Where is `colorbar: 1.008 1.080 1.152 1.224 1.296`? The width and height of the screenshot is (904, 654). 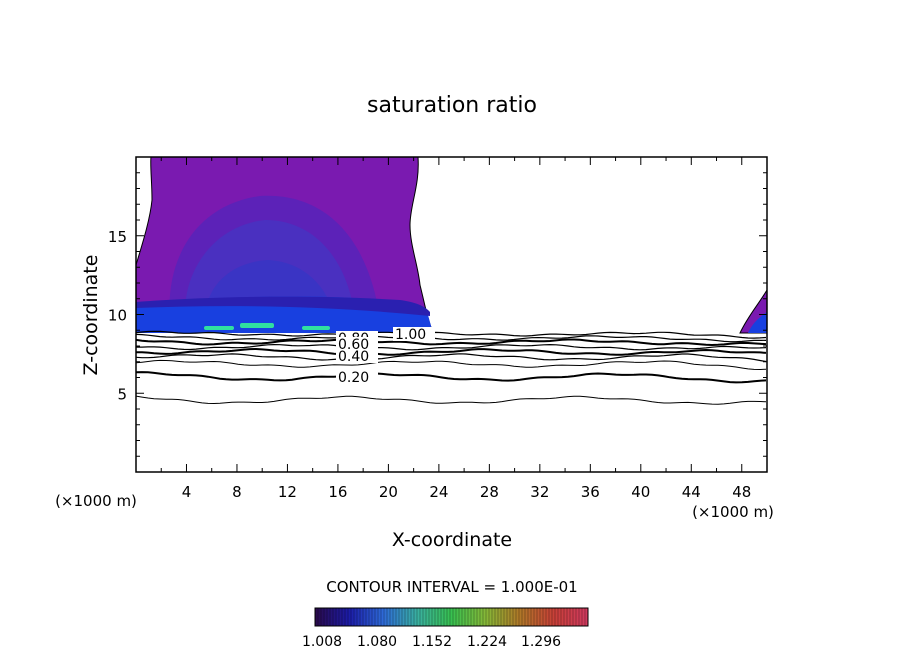
colorbar: 1.008 1.080 1.152 1.224 1.296 is located at coordinates (445, 628).